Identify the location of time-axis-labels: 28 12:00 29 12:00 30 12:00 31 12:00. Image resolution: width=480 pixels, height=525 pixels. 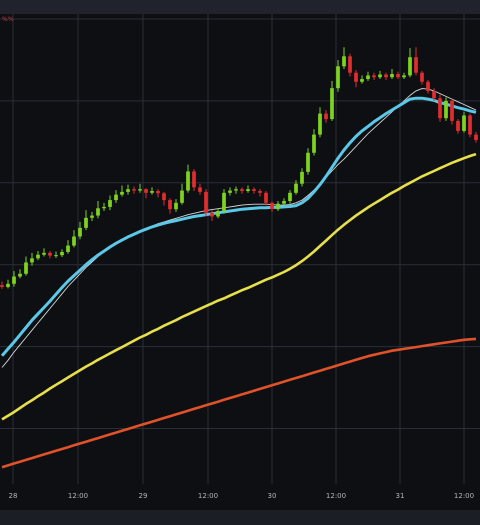
(242, 496).